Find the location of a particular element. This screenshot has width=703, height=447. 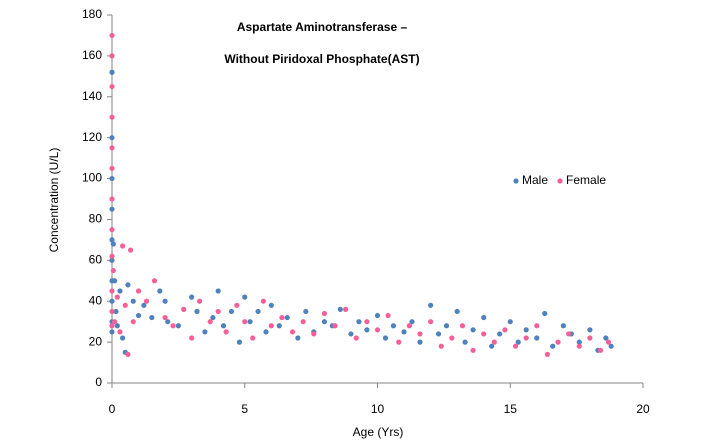

legend-label: Male is located at coordinates (535, 180).